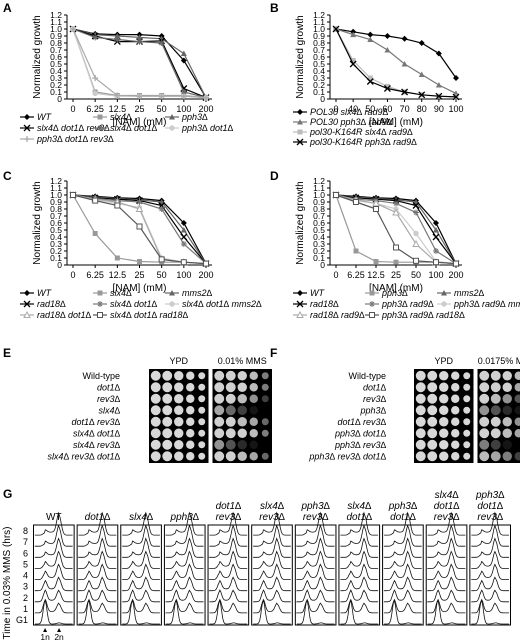 The image size is (520, 641). Describe the element at coordinates (349, 112) in the screenshot. I see `legend-label: POL30 slx4∆ rad9∆` at that location.